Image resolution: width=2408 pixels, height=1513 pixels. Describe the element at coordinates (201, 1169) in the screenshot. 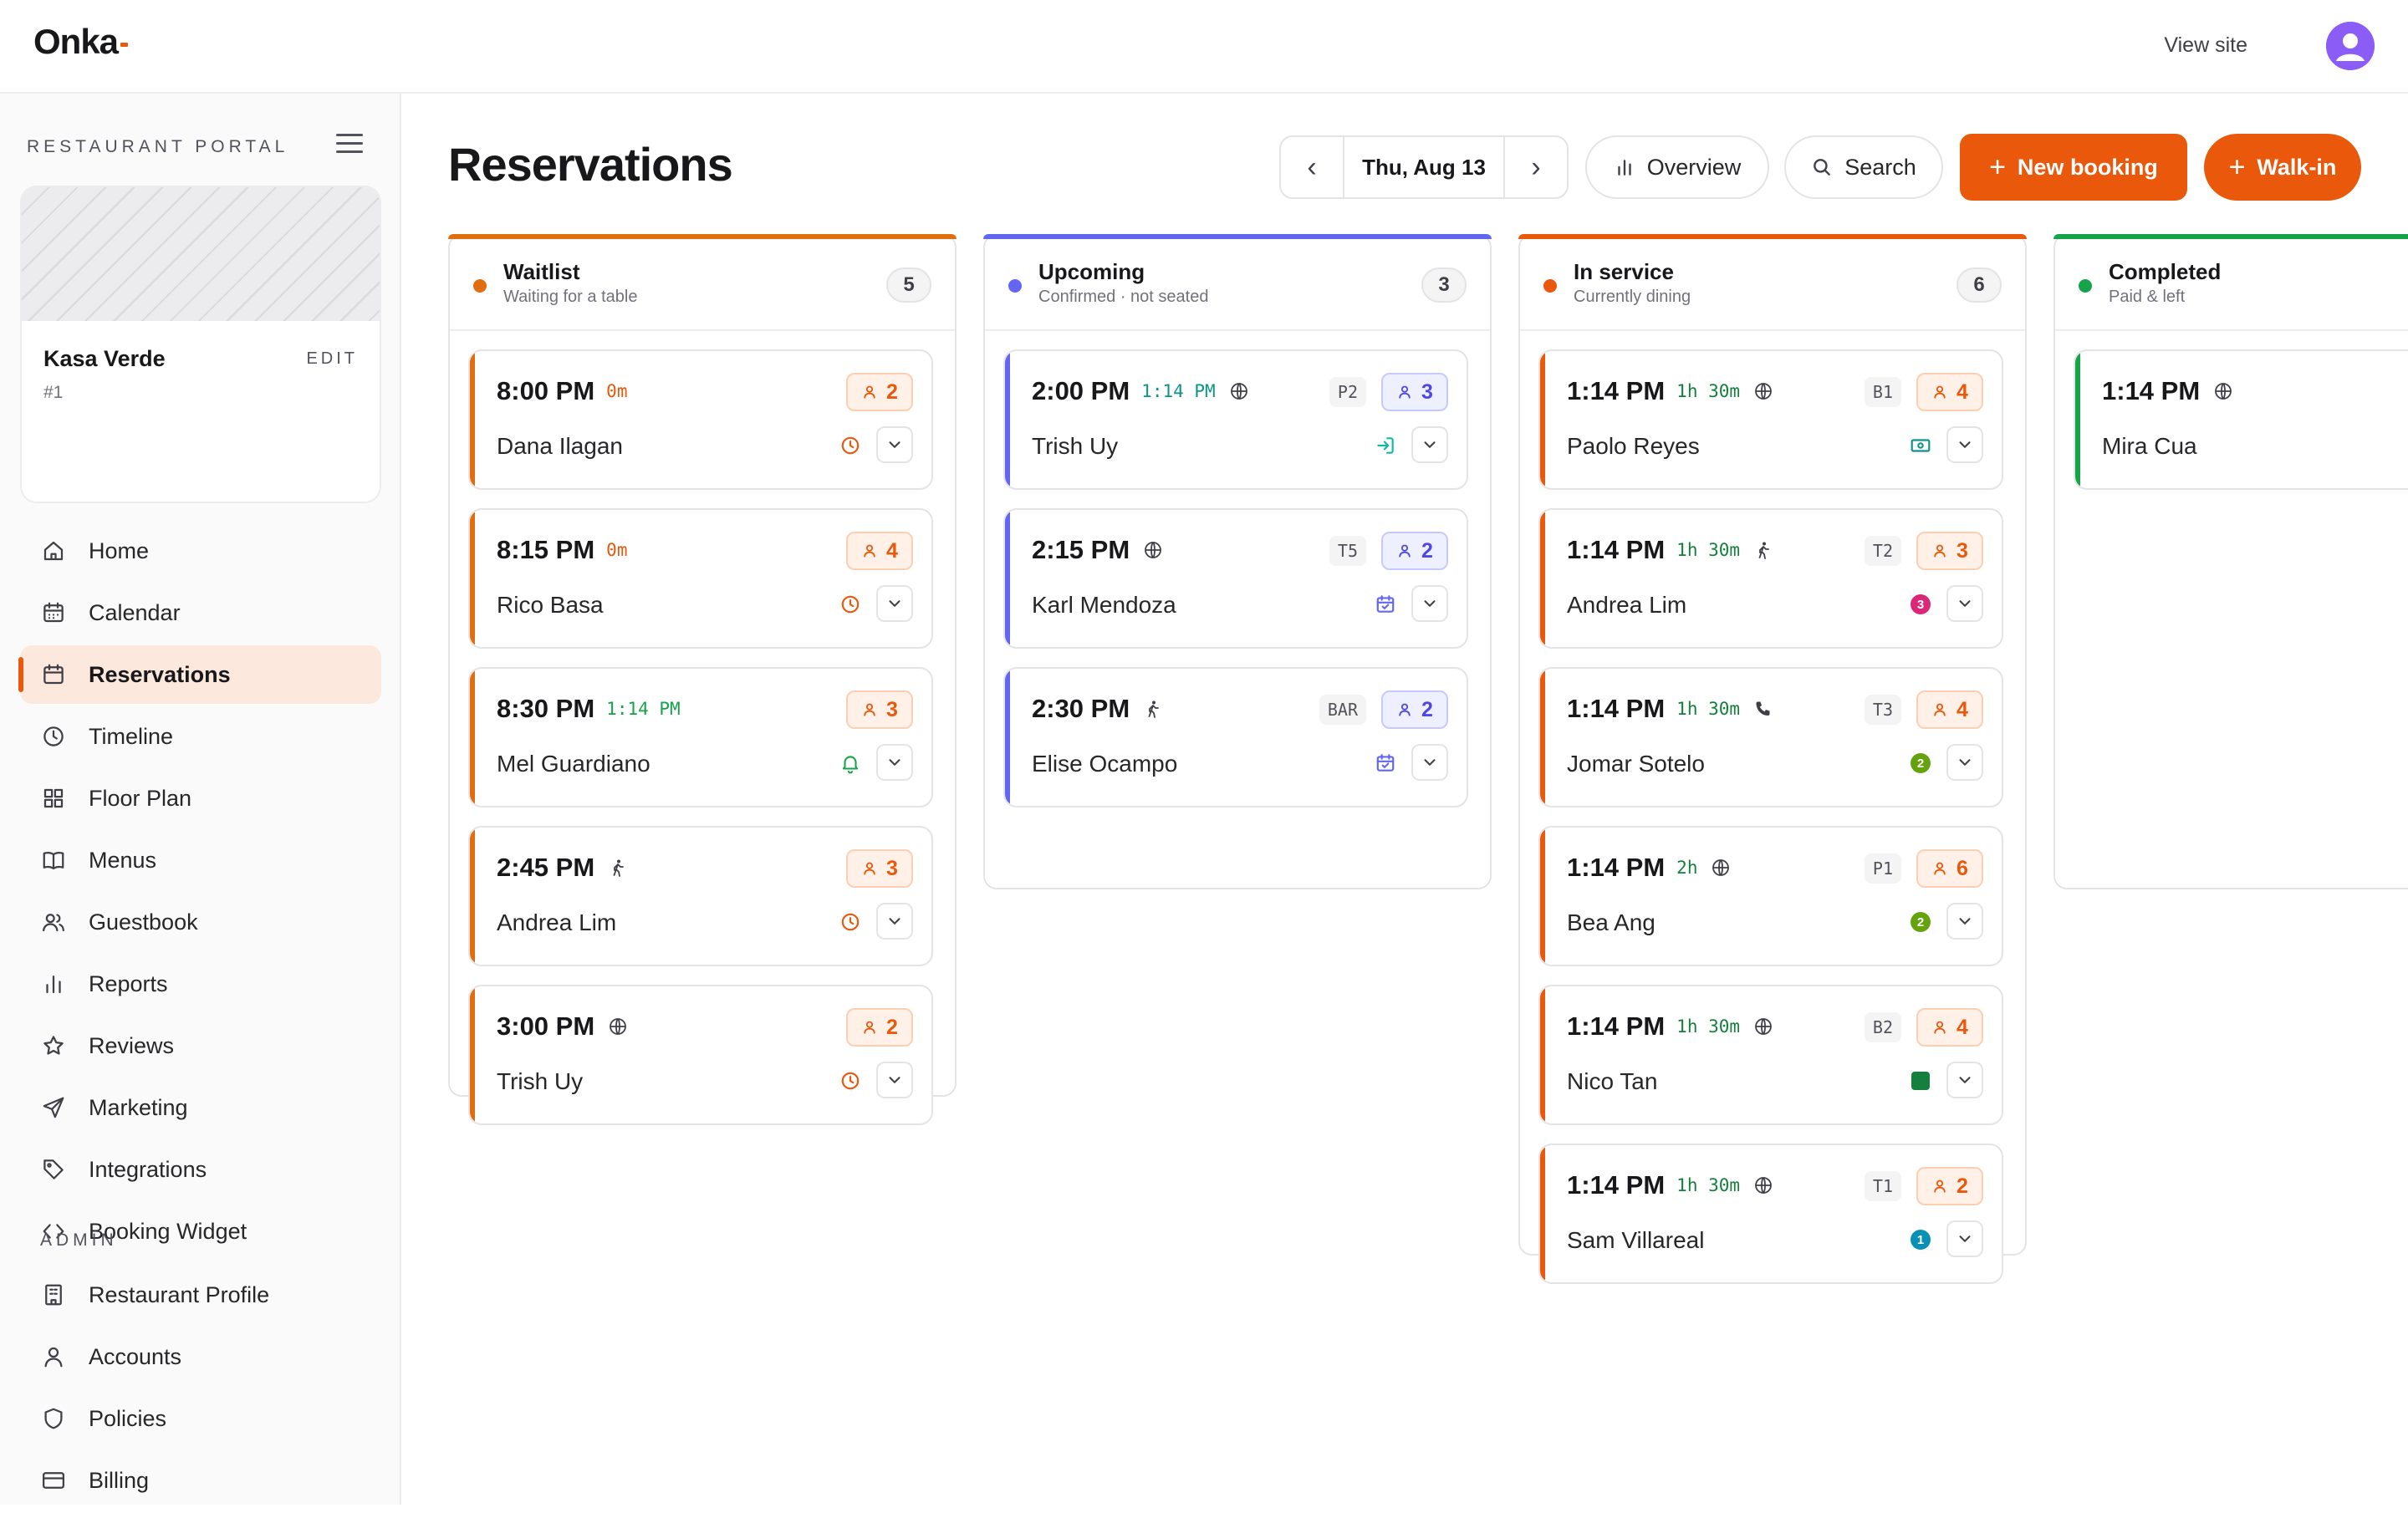

I see `sidebar-item-integrations: Integrations` at that location.